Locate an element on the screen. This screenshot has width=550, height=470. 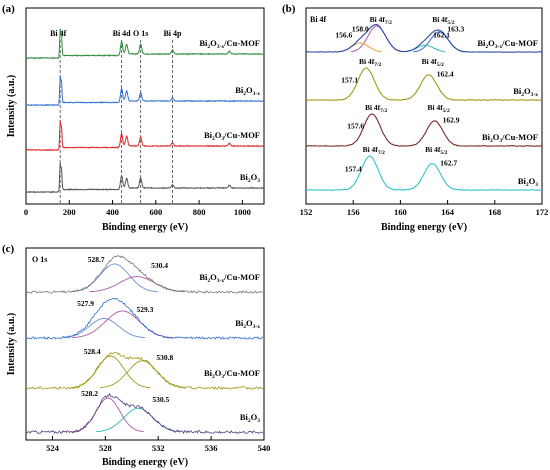
panel-b-tick-label: 156 is located at coordinates (353, 212).